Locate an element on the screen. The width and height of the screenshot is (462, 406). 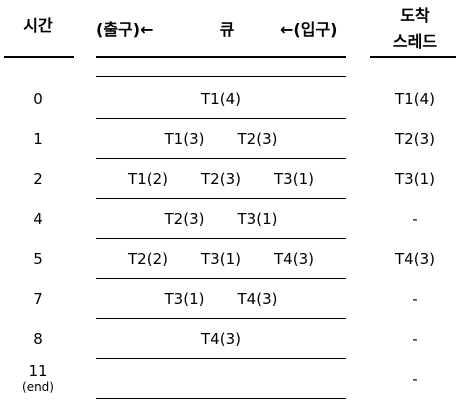
arrival-cell: T3(1) is located at coordinates (415, 179).